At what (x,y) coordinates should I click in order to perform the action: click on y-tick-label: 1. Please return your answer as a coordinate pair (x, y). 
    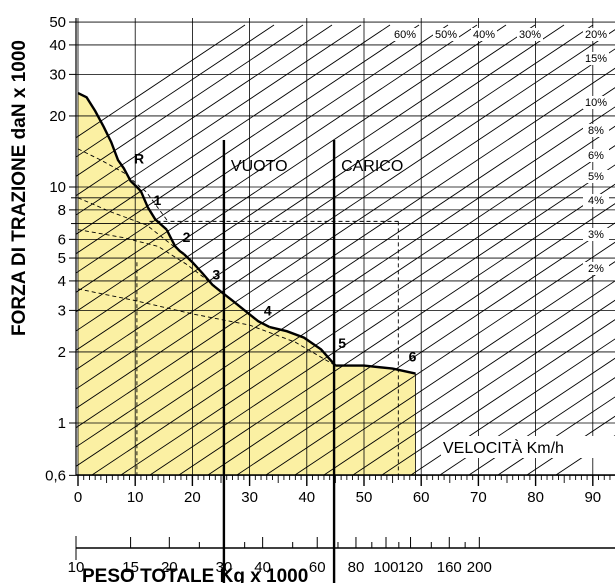
    Looking at the image, I should click on (62, 423).